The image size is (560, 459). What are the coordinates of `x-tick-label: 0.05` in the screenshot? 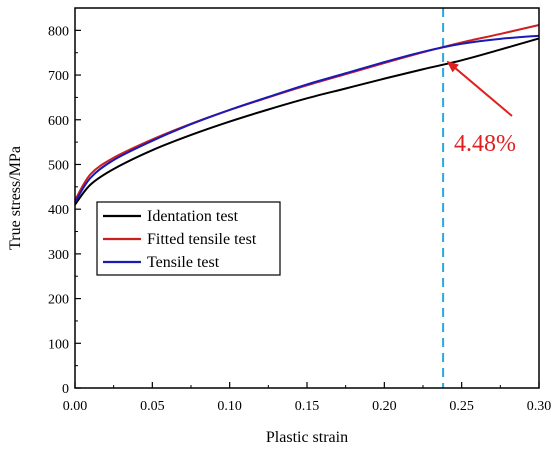 It's located at (152, 406).